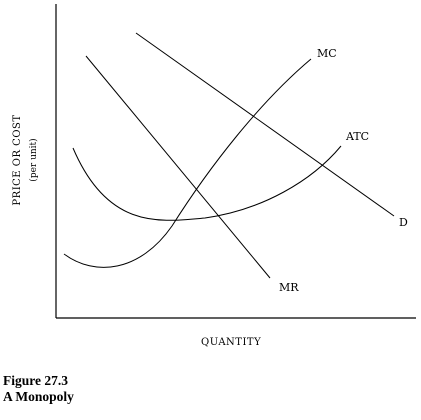 Image resolution: width=421 pixels, height=420 pixels. What do you see at coordinates (327, 53) in the screenshot?
I see `mc-label: MC` at bounding box center [327, 53].